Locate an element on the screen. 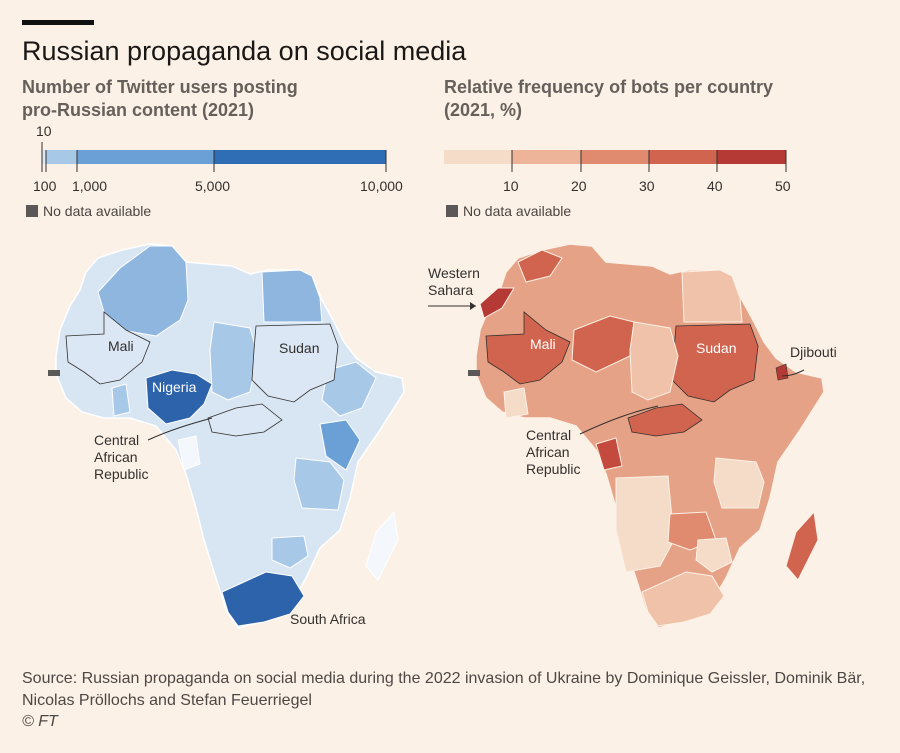 This screenshot has width=900, height=753. right-car is located at coordinates (665, 420).